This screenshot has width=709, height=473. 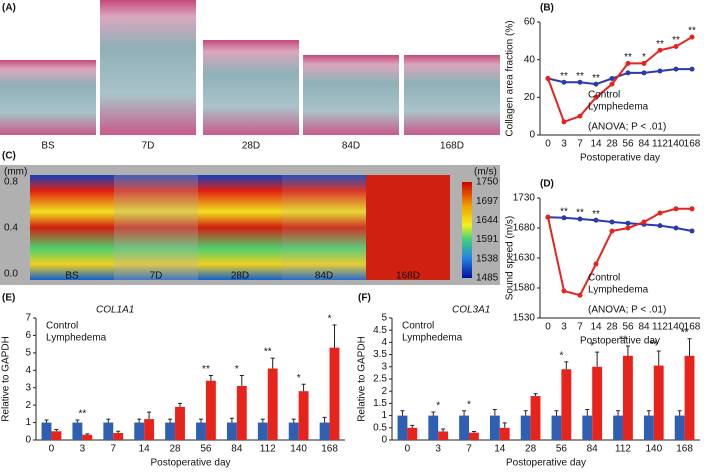 I want to click on chart-title: COL1A1, so click(x=115, y=310).